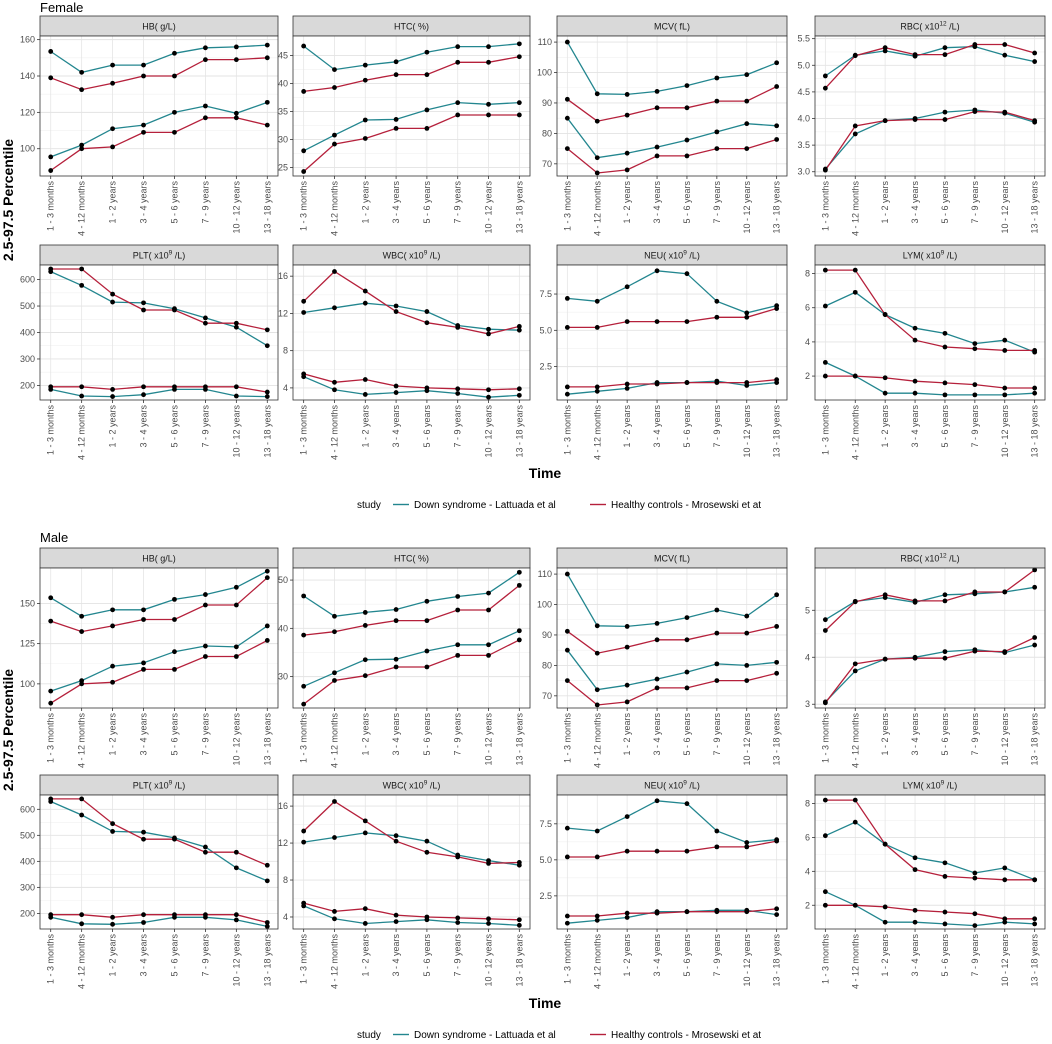  What do you see at coordinates (159, 27) in the screenshot?
I see `panel-strip-label: HB( g/L)` at bounding box center [159, 27].